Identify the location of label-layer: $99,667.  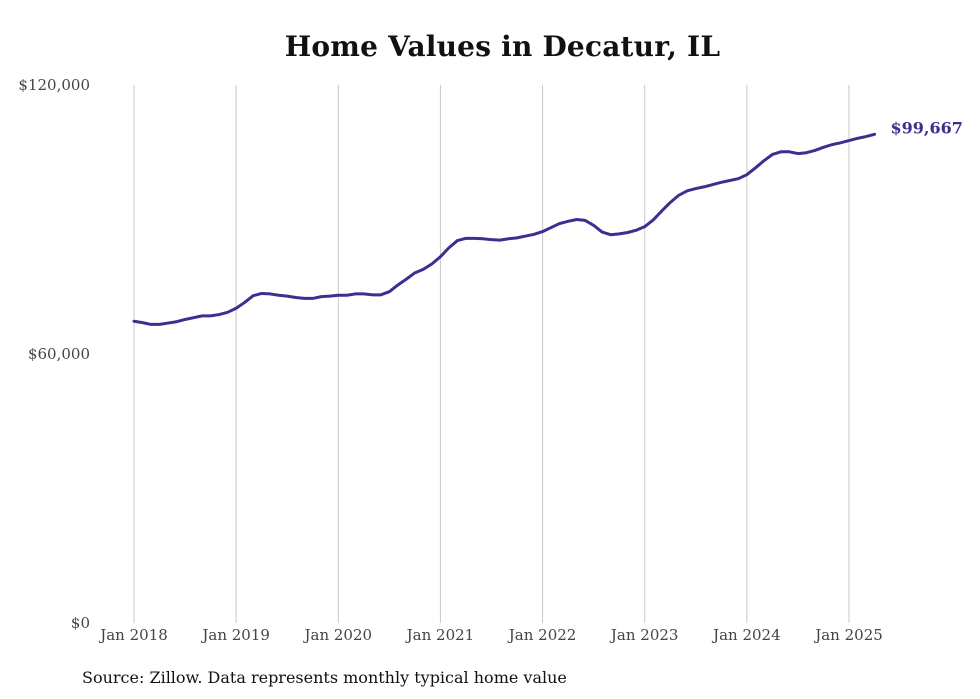
(927, 127).